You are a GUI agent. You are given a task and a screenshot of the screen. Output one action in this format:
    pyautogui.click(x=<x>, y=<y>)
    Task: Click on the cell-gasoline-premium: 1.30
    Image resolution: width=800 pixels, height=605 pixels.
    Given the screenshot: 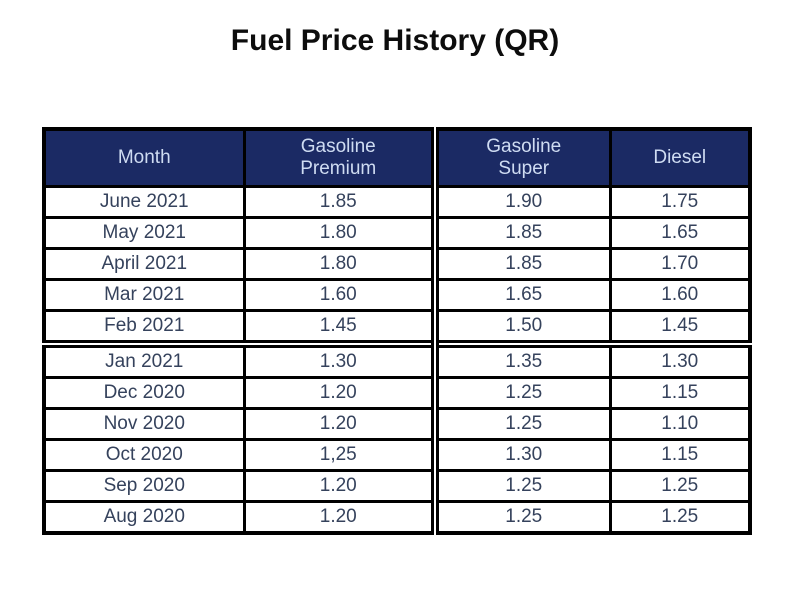 What is the action you would take?
    pyautogui.click(x=339, y=359)
    